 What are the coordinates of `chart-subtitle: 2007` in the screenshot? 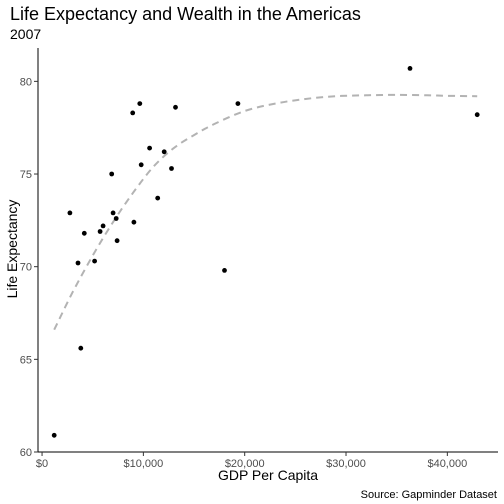 It's located at (25, 34).